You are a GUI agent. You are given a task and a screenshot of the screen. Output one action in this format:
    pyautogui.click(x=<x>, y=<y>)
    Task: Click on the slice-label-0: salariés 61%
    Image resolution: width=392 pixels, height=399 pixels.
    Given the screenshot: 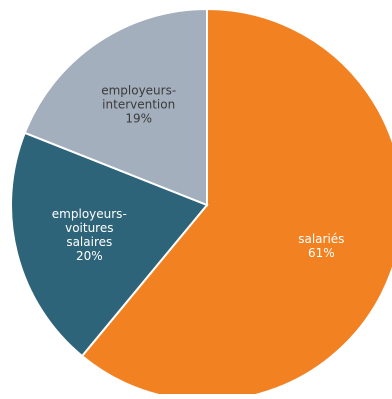 What is the action you would take?
    pyautogui.click(x=321, y=246)
    